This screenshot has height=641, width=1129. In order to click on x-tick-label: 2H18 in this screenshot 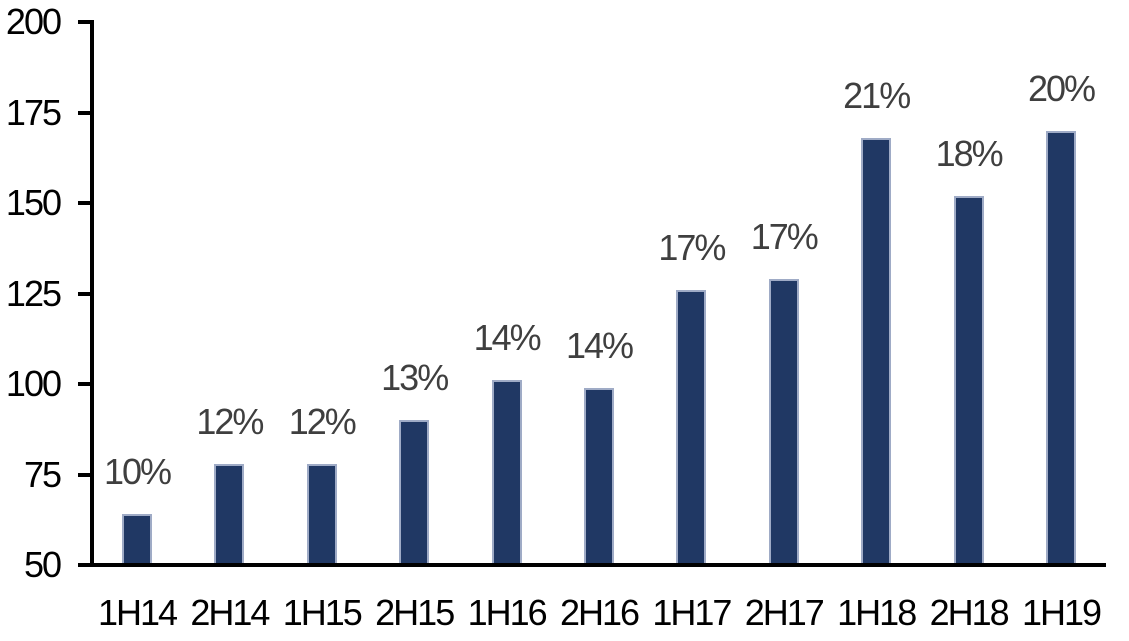, I will do `click(969, 612)`.